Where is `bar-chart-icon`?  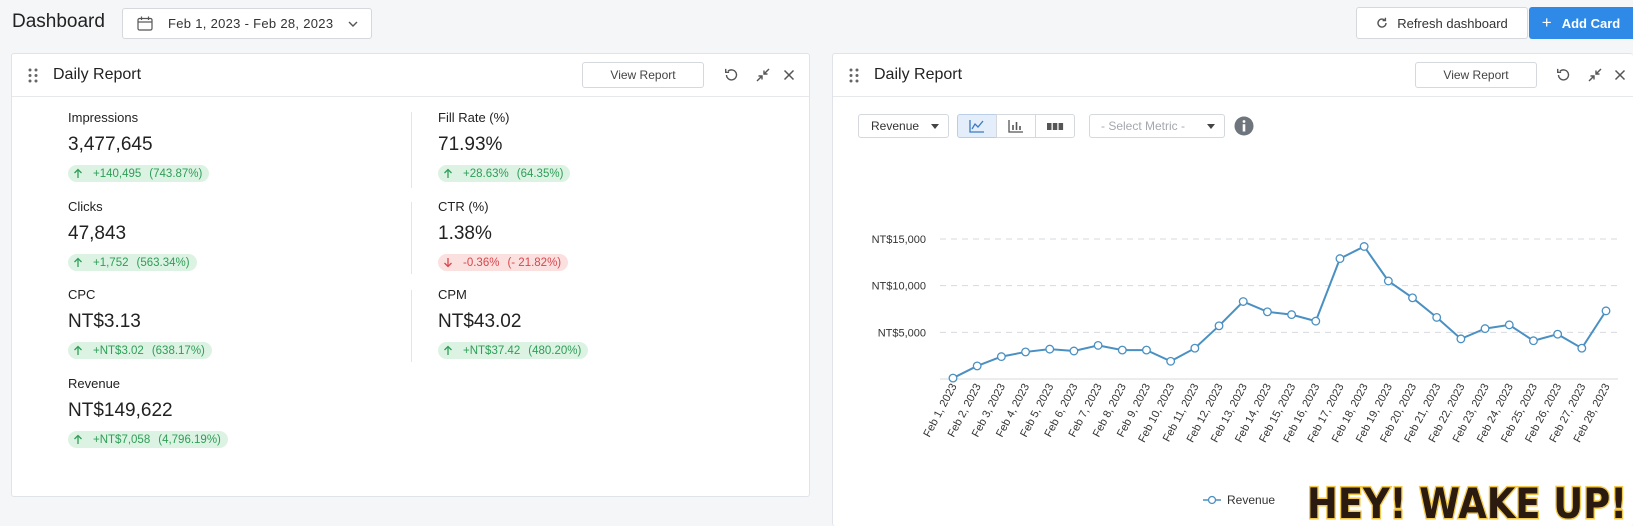 bar-chart-icon is located at coordinates (1015, 126).